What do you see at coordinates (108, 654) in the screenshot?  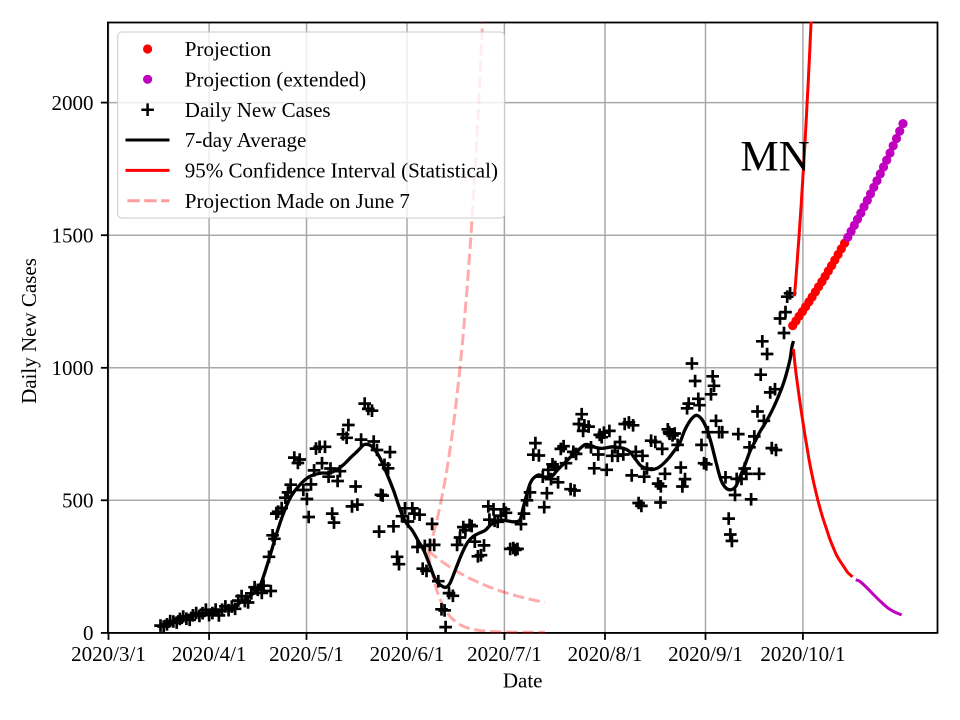 I see `svg-text: 2020/3/1` at bounding box center [108, 654].